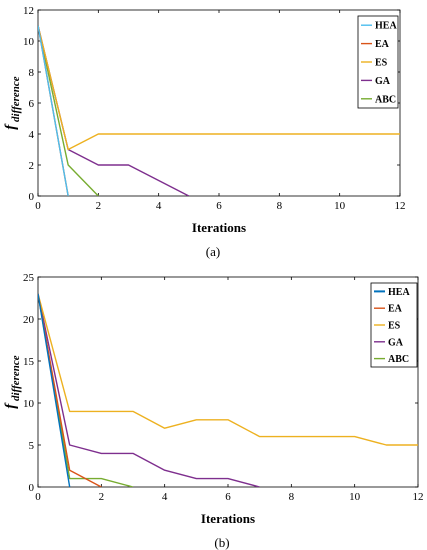 The image size is (427, 550). What do you see at coordinates (29, 278) in the screenshot?
I see `y-tick-label: 25` at bounding box center [29, 278].